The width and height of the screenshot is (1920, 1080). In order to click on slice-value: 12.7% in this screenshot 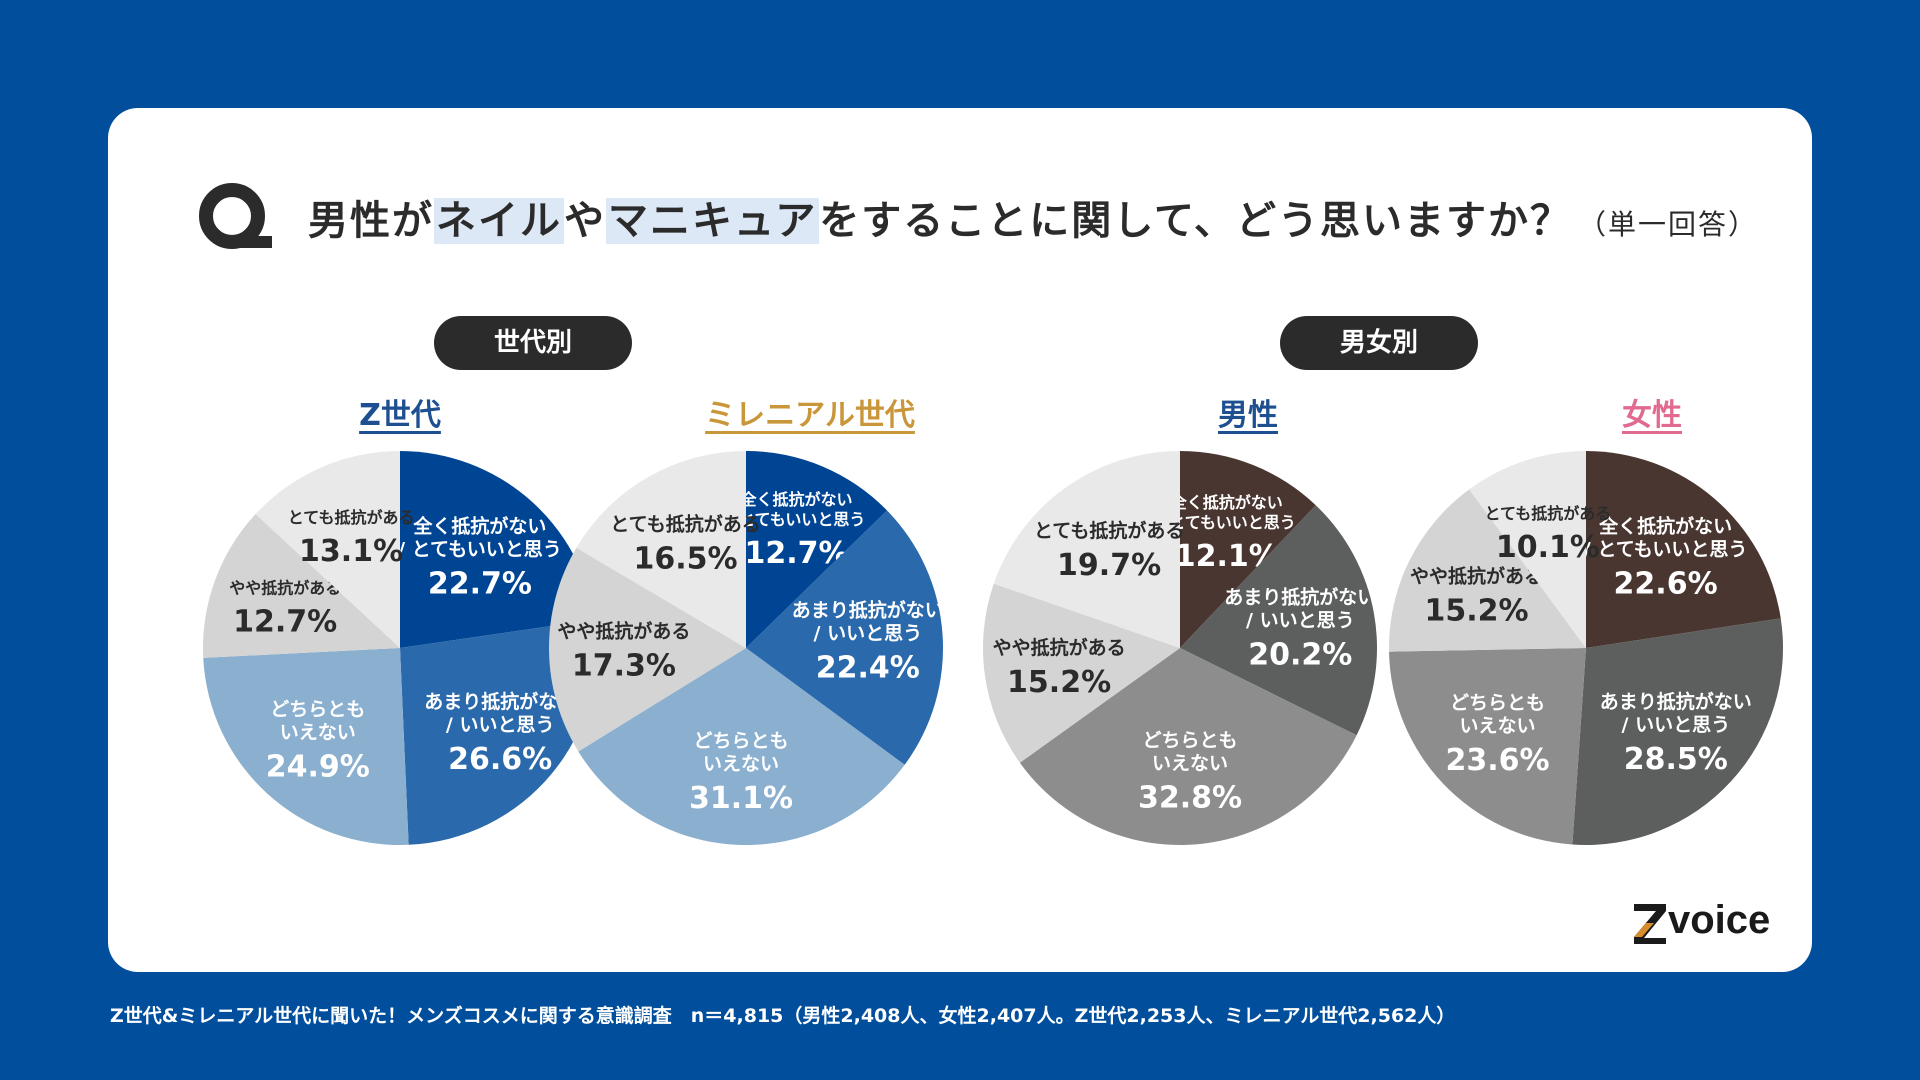, I will do `click(285, 621)`.